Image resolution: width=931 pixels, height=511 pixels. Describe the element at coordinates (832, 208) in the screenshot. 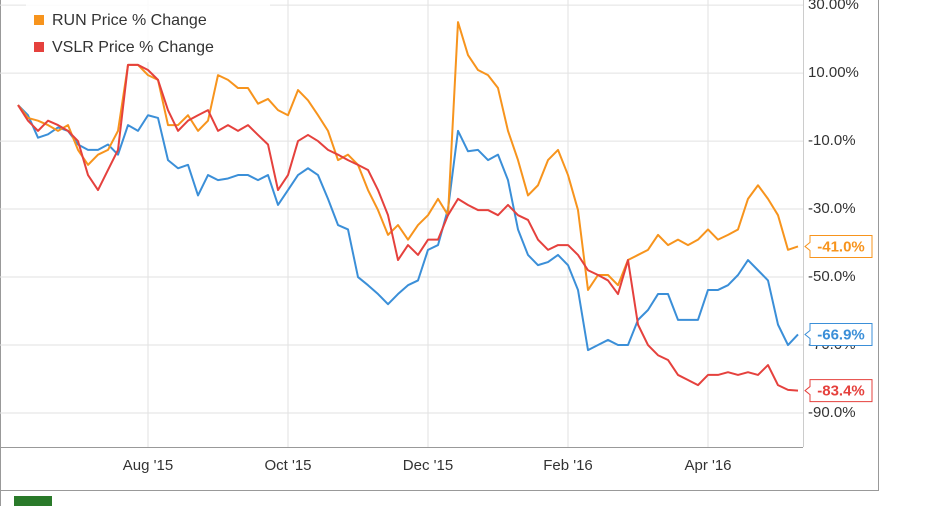

I see `y-tick-label: -30.0%` at that location.